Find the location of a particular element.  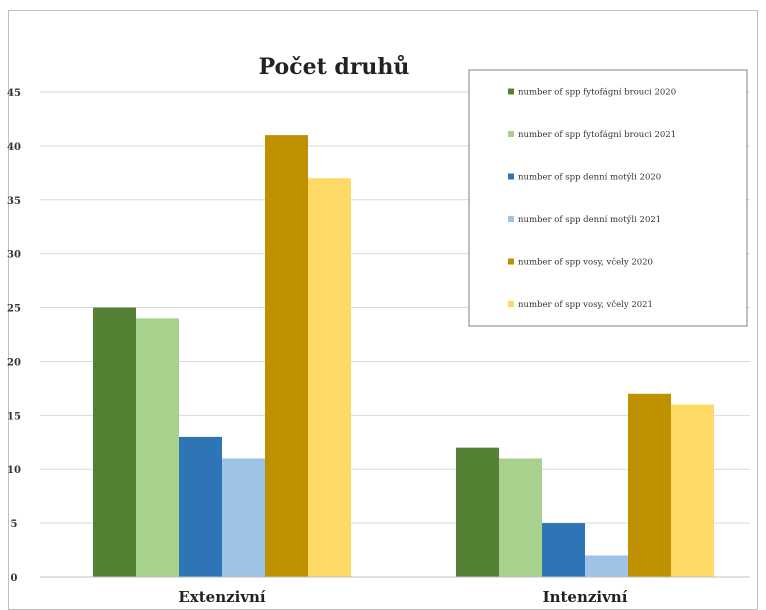

legend-label: number of spp fytofágní brouci 2020 is located at coordinates (597, 92).